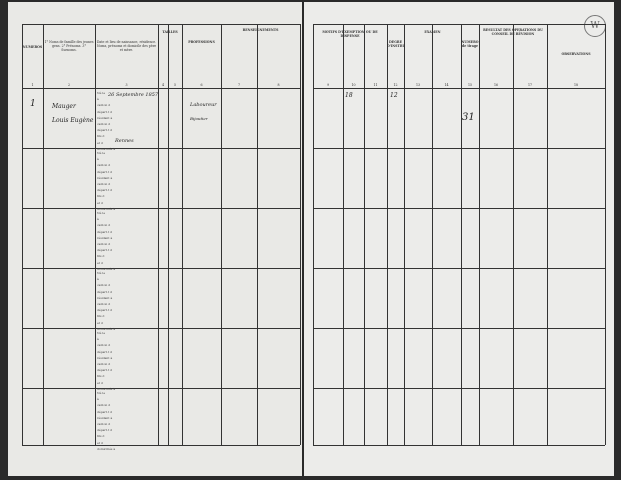 This screenshot has height=480, width=621. I want to click on archive-stamp: W, so click(595, 26).